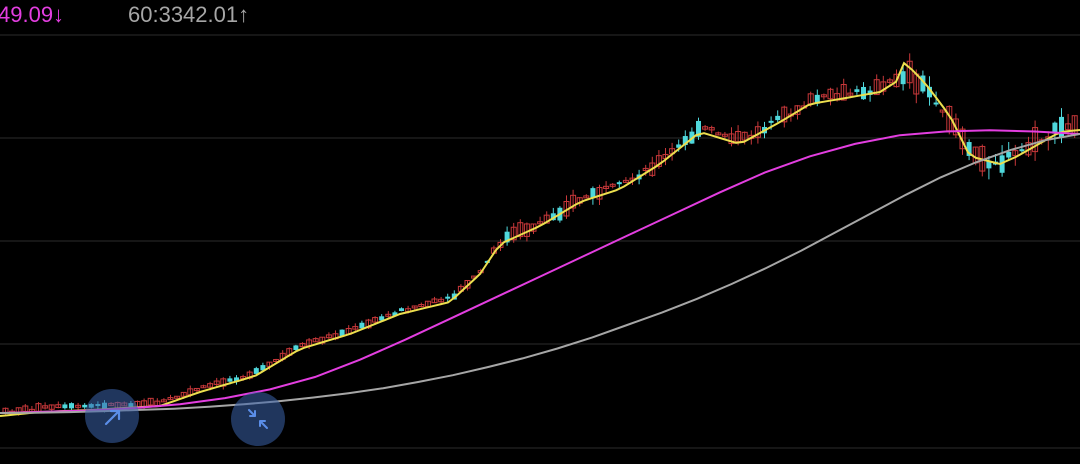 Image resolution: width=1080 pixels, height=464 pixels. I want to click on collapse-arrows-icon, so click(258, 419).